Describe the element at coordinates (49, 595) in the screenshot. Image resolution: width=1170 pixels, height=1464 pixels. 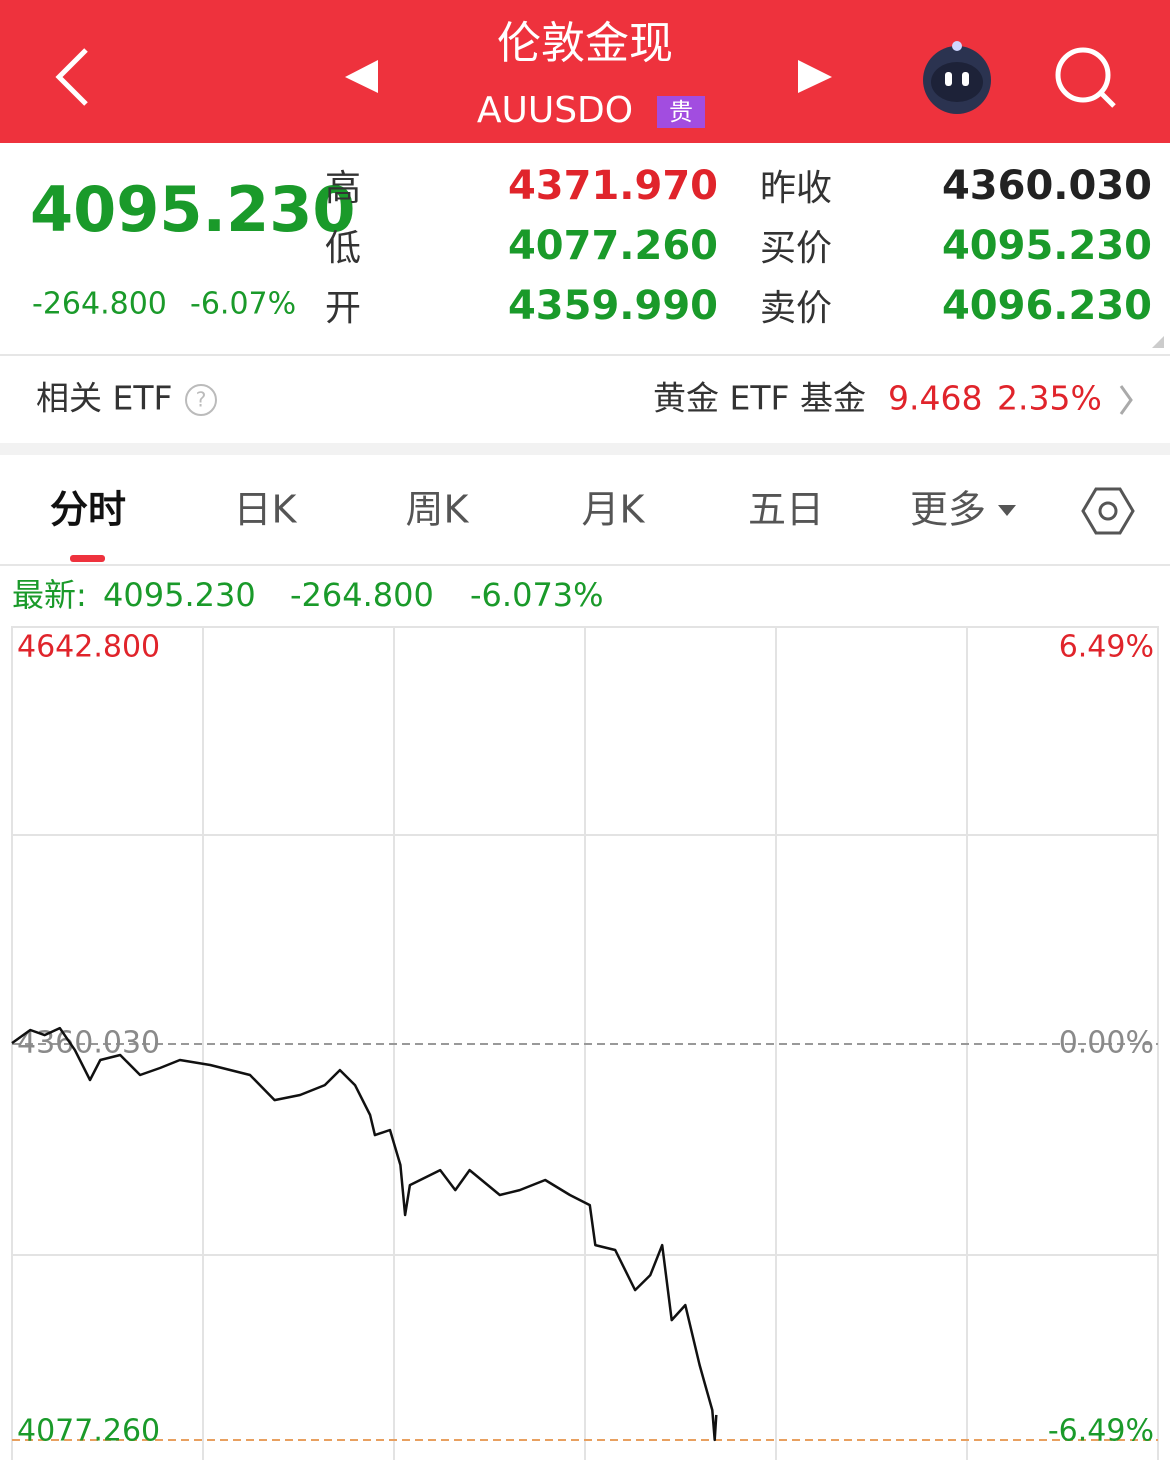
I see `latest-label: 最新:` at that location.